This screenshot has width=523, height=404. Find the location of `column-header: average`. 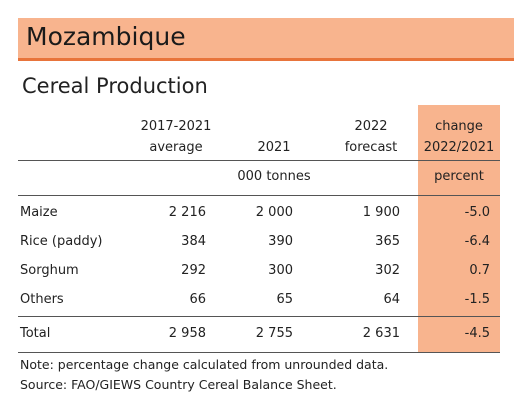

column-header: average is located at coordinates (176, 147).